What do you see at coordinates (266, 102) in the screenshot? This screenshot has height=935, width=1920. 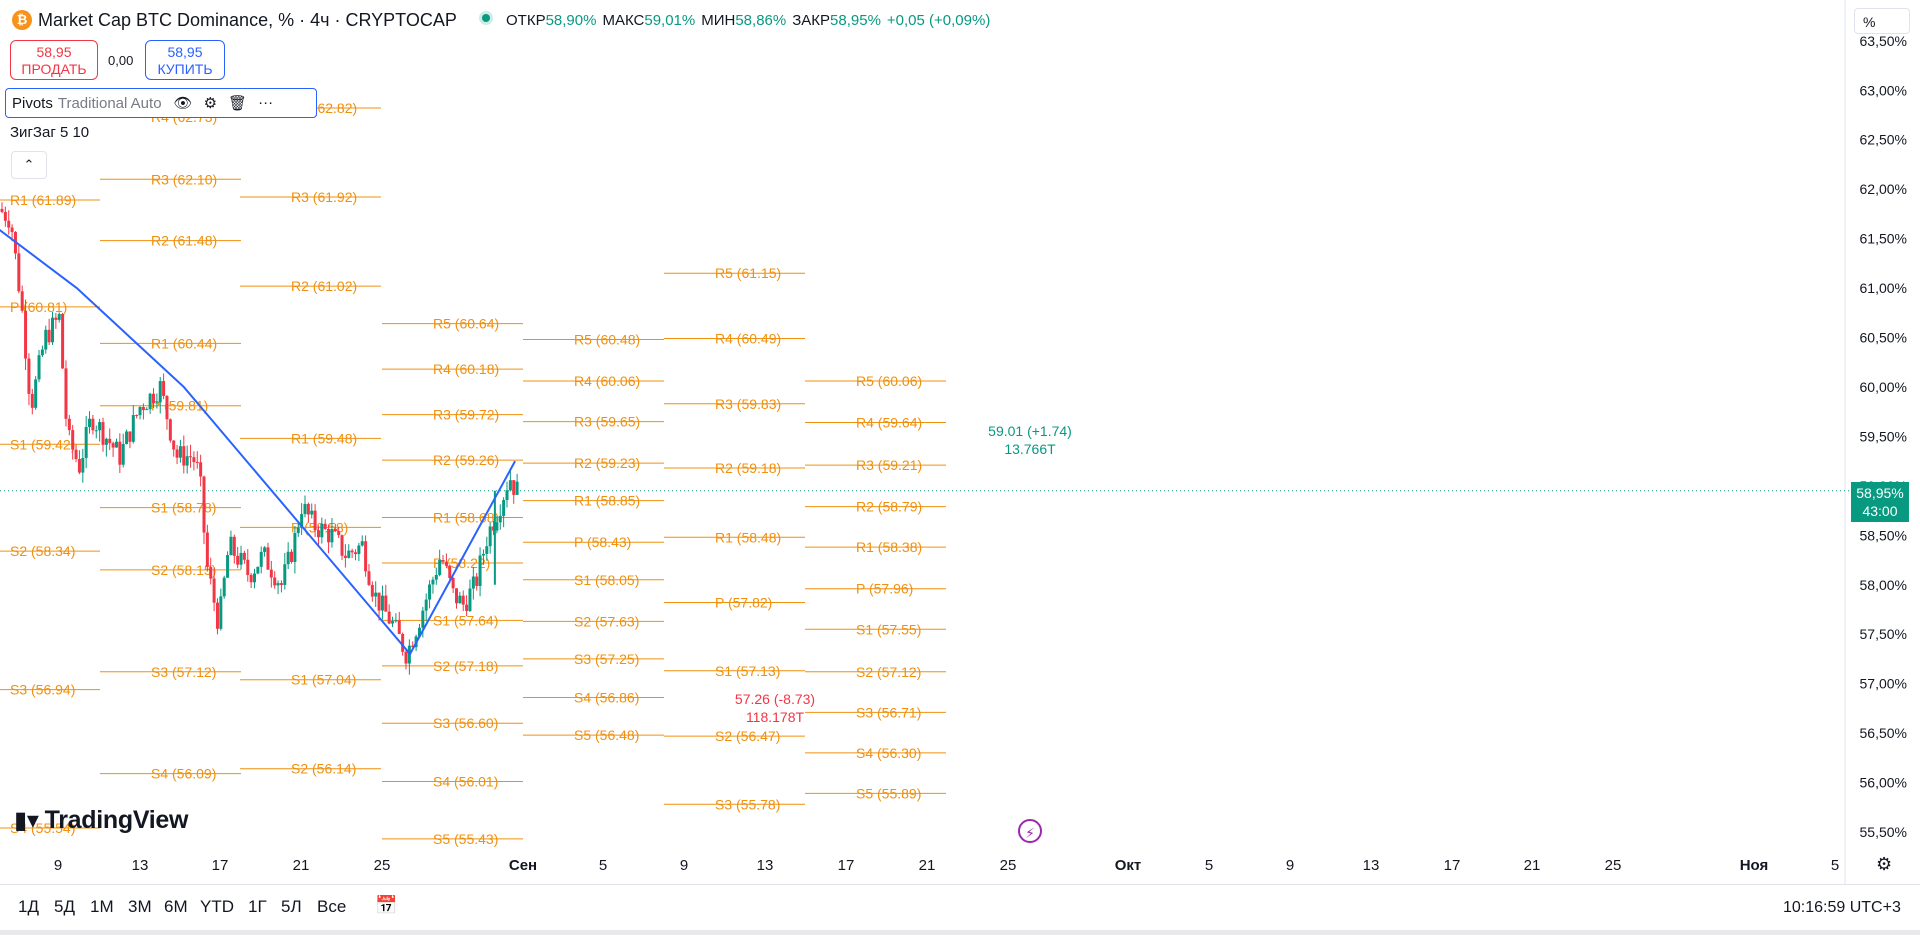 I see `more-icon: ···` at bounding box center [266, 102].